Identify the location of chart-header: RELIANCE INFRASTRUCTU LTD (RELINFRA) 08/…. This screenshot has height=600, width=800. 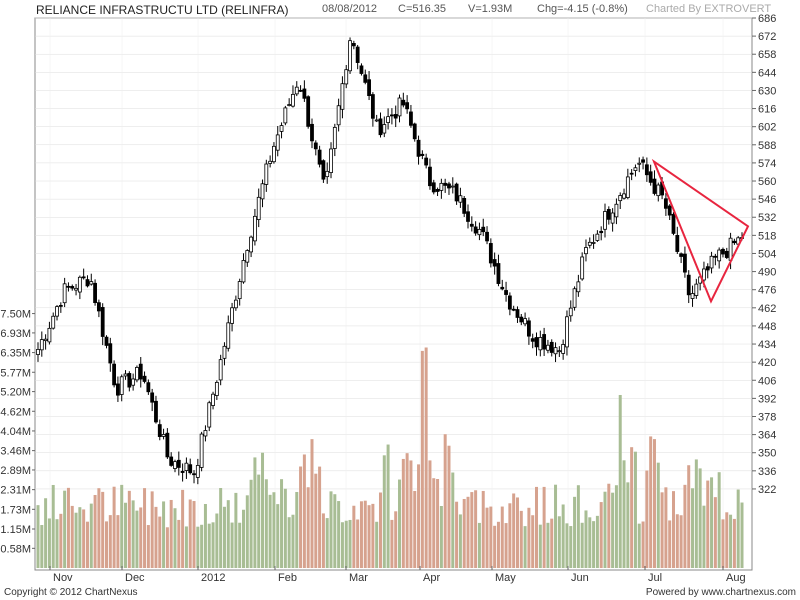
(385, 10).